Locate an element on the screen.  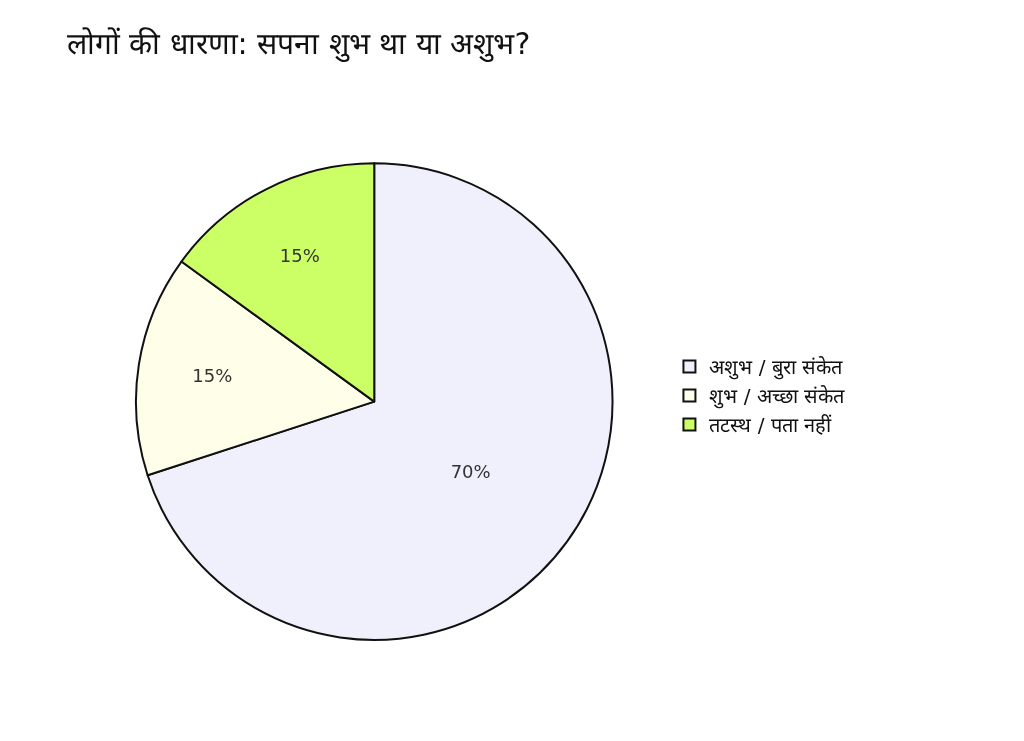
chart-title: लोगों की धारणा: सपना शुभ था या अशुभ? is located at coordinates (298, 45).